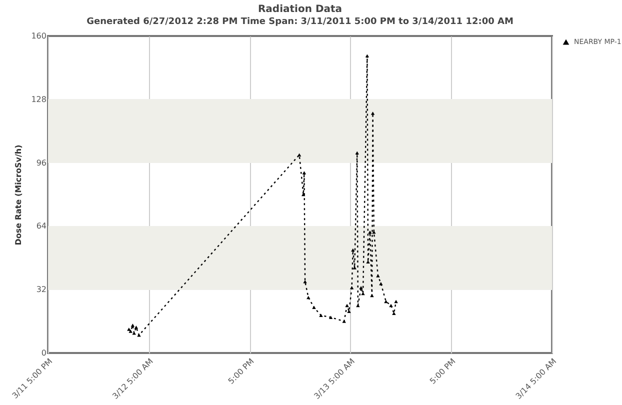 The image size is (622, 405). Describe the element at coordinates (38, 99) in the screenshot. I see `y-tick-label: 128` at that location.